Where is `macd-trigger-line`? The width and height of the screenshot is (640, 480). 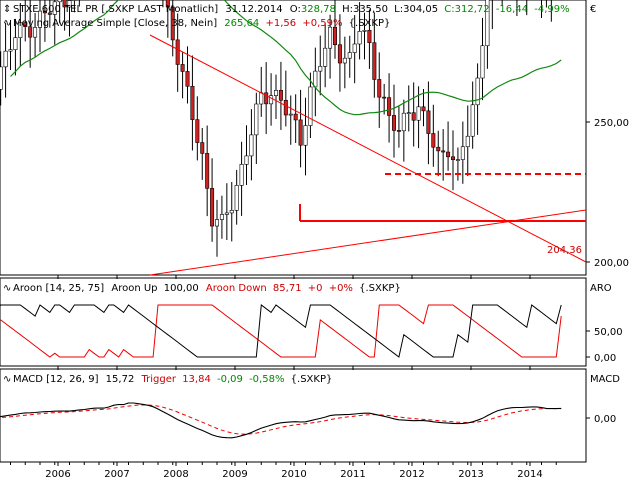
macd-trigger-line is located at coordinates (281, 419).